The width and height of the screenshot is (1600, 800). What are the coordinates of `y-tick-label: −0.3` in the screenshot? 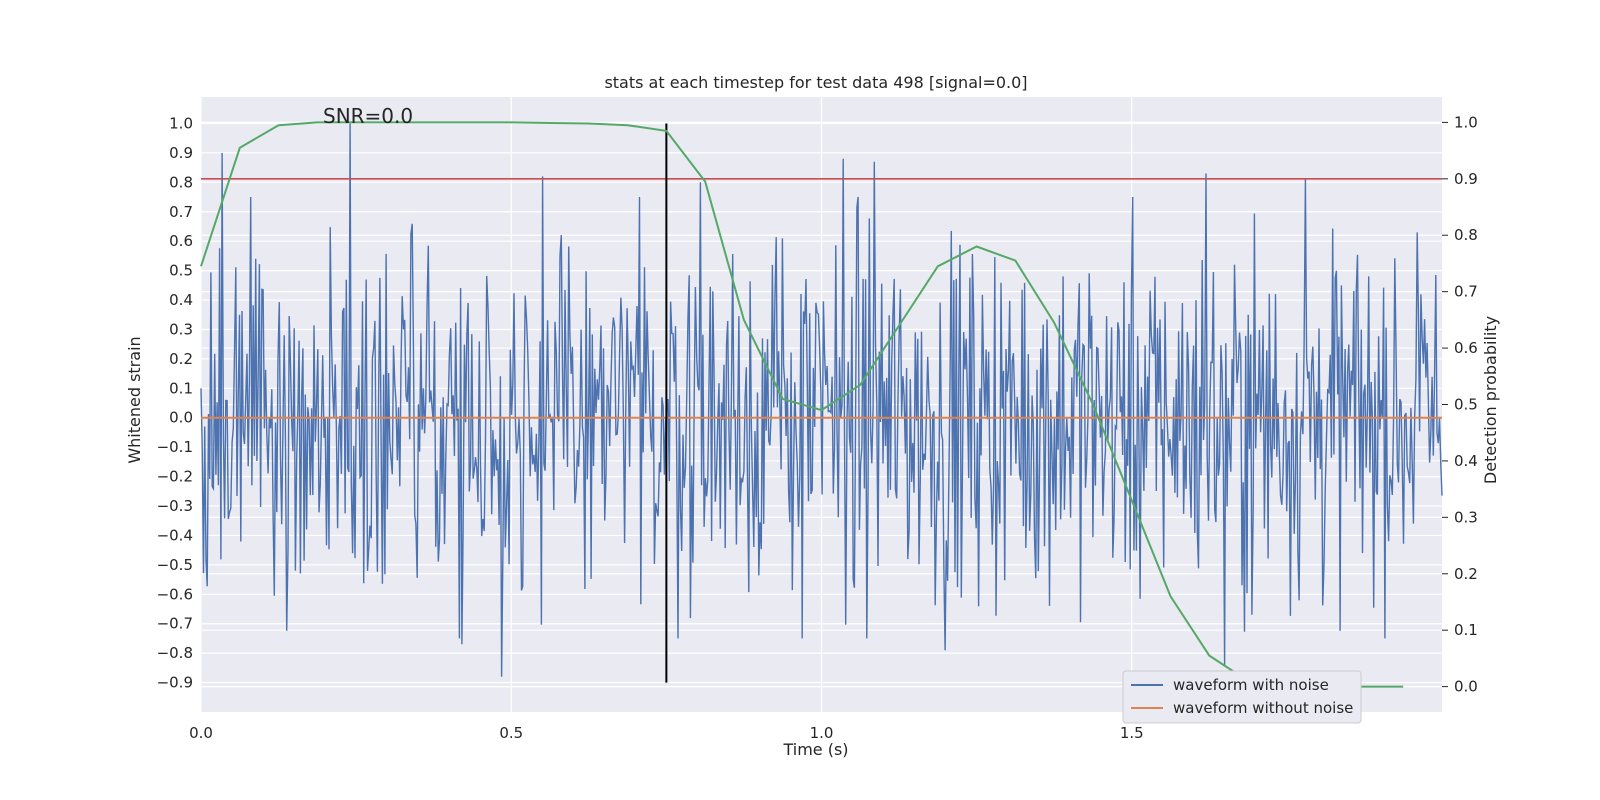 It's located at (175, 506).